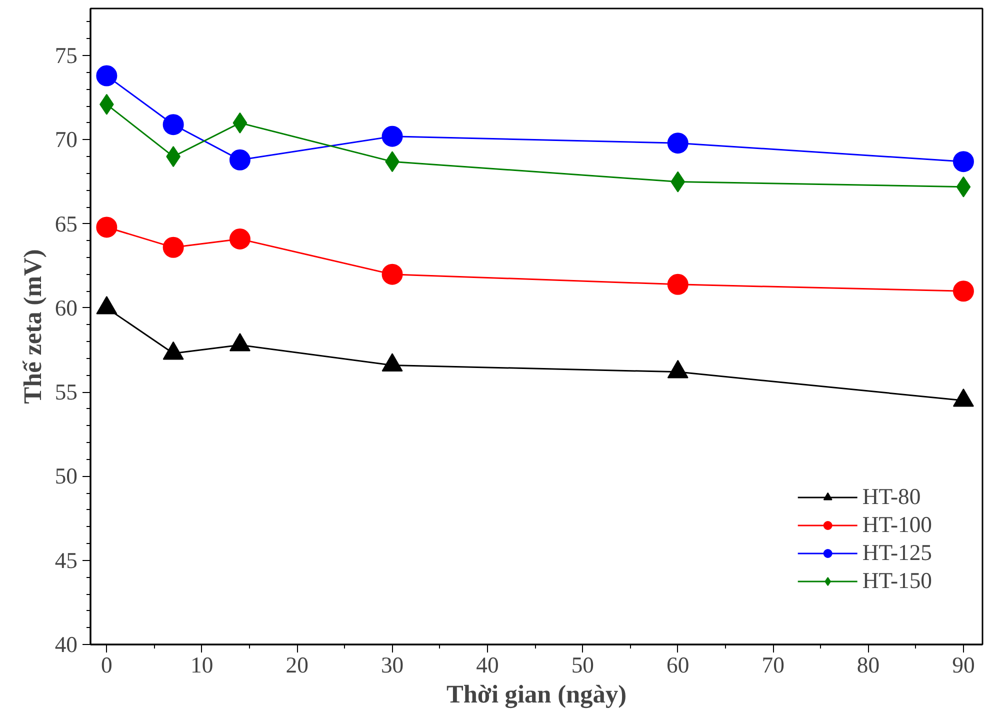 This screenshot has width=986, height=714. Describe the element at coordinates (392, 665) in the screenshot. I see `x-tick-label: 30` at that location.